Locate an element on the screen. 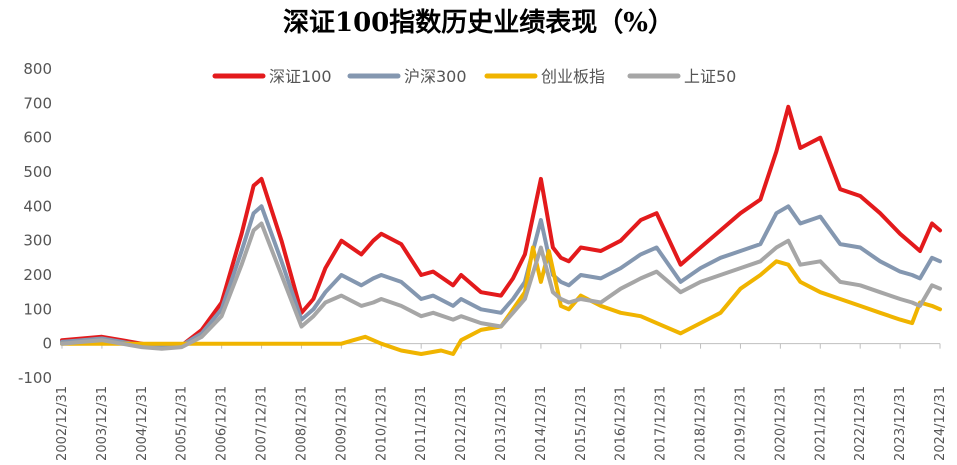 Image resolution: width=957 pixels, height=465 pixels. x-tick-label: 2022/12/31 is located at coordinates (860, 423).